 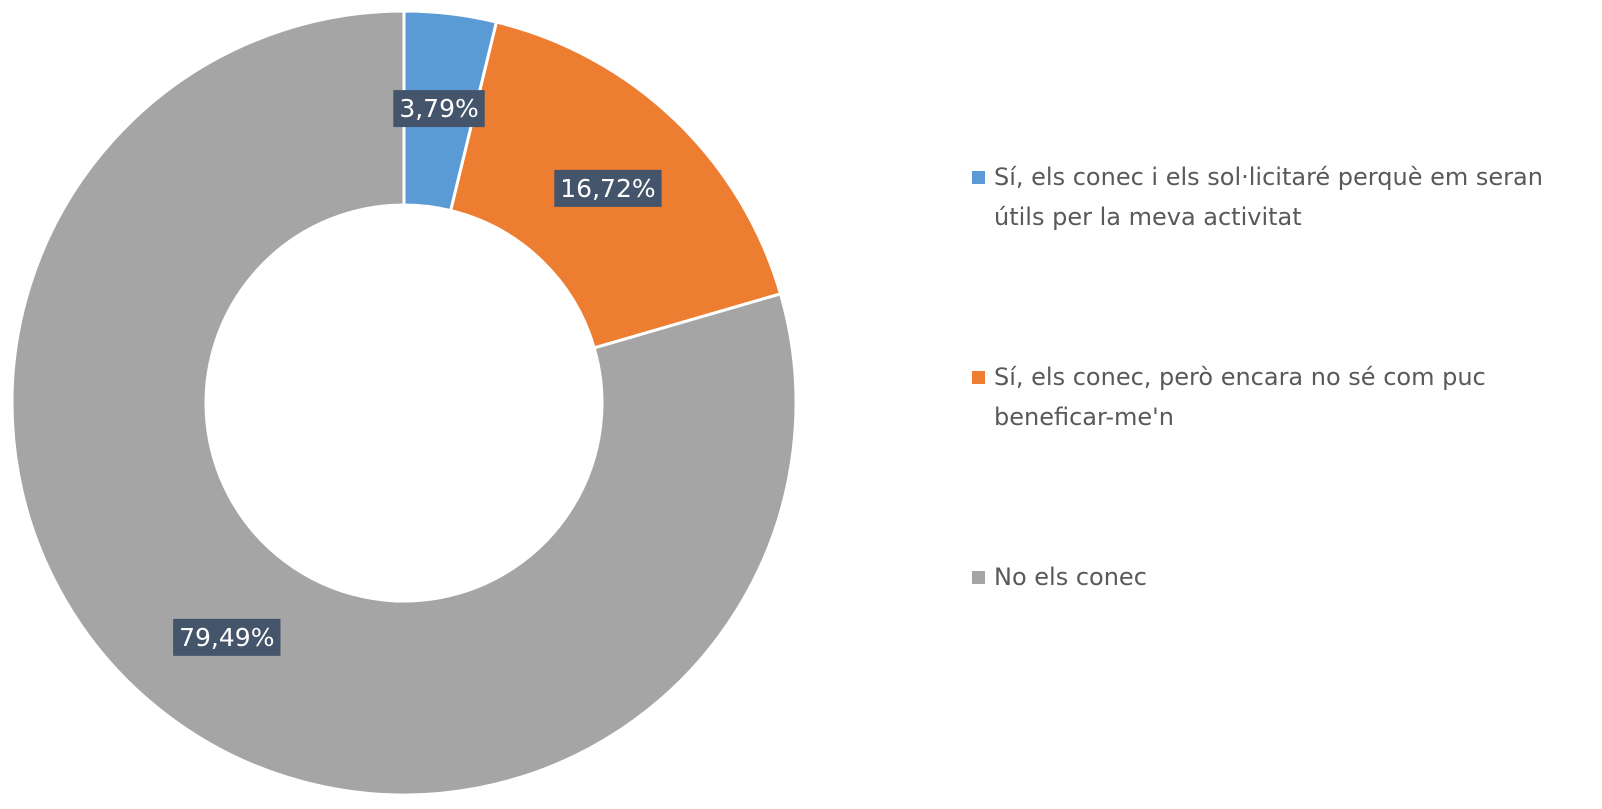 I want to click on data-label: 3,79%, so click(x=439, y=109).